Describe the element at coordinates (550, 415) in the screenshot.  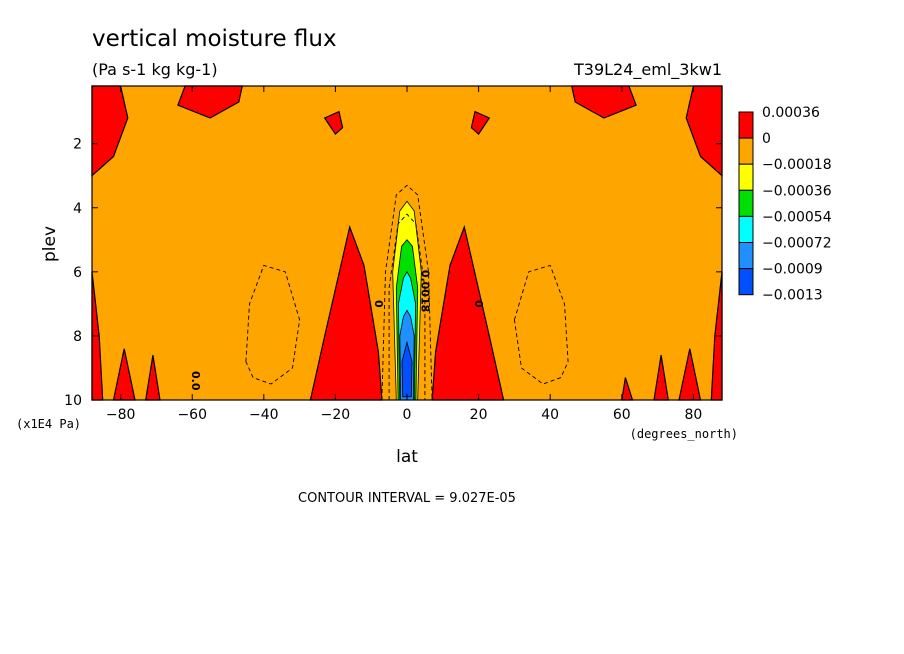
I see `x-tick-label: 40` at that location.